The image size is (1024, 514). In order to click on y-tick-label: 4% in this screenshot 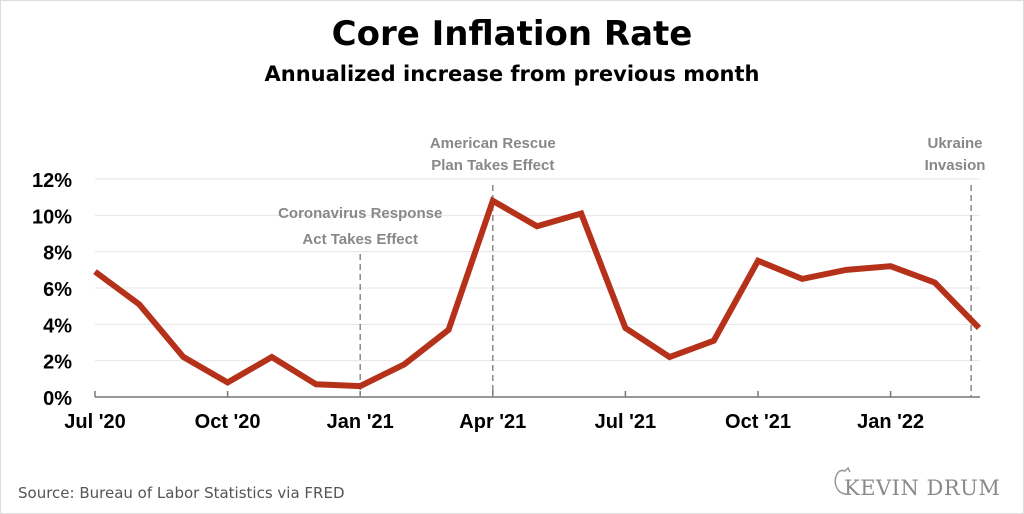, I will do `click(57, 326)`.